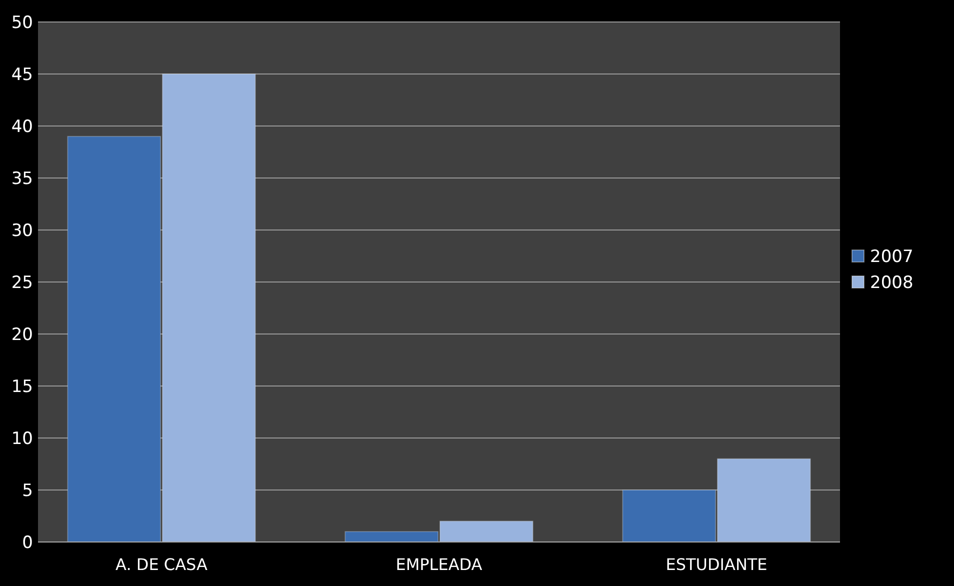  What do you see at coordinates (22, 230) in the screenshot?
I see `y-tick-label: 30` at bounding box center [22, 230].